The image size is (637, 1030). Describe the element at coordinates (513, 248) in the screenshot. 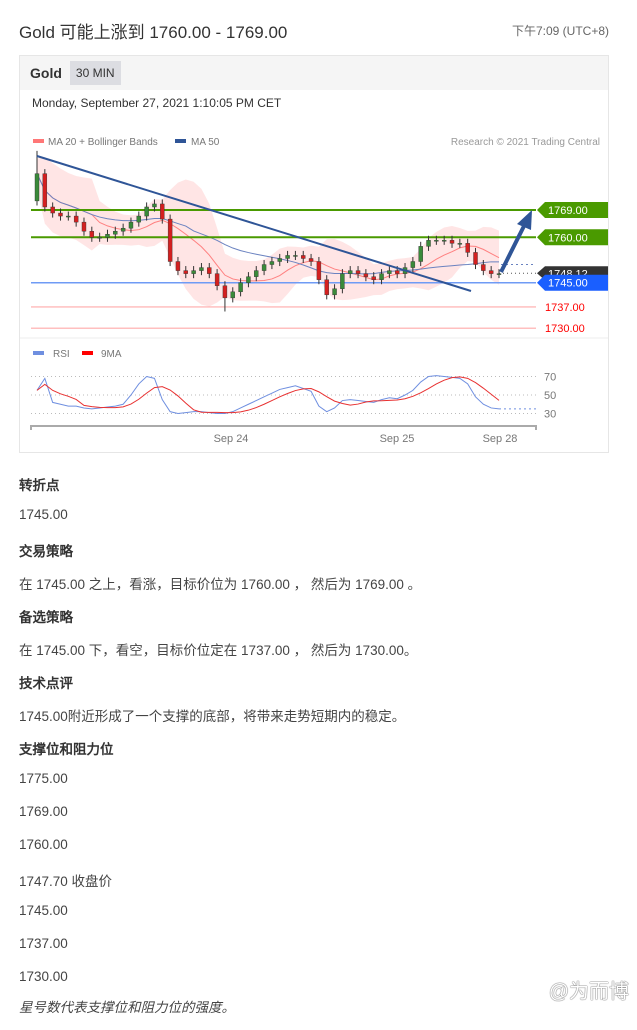

I see `target-arrow` at that location.